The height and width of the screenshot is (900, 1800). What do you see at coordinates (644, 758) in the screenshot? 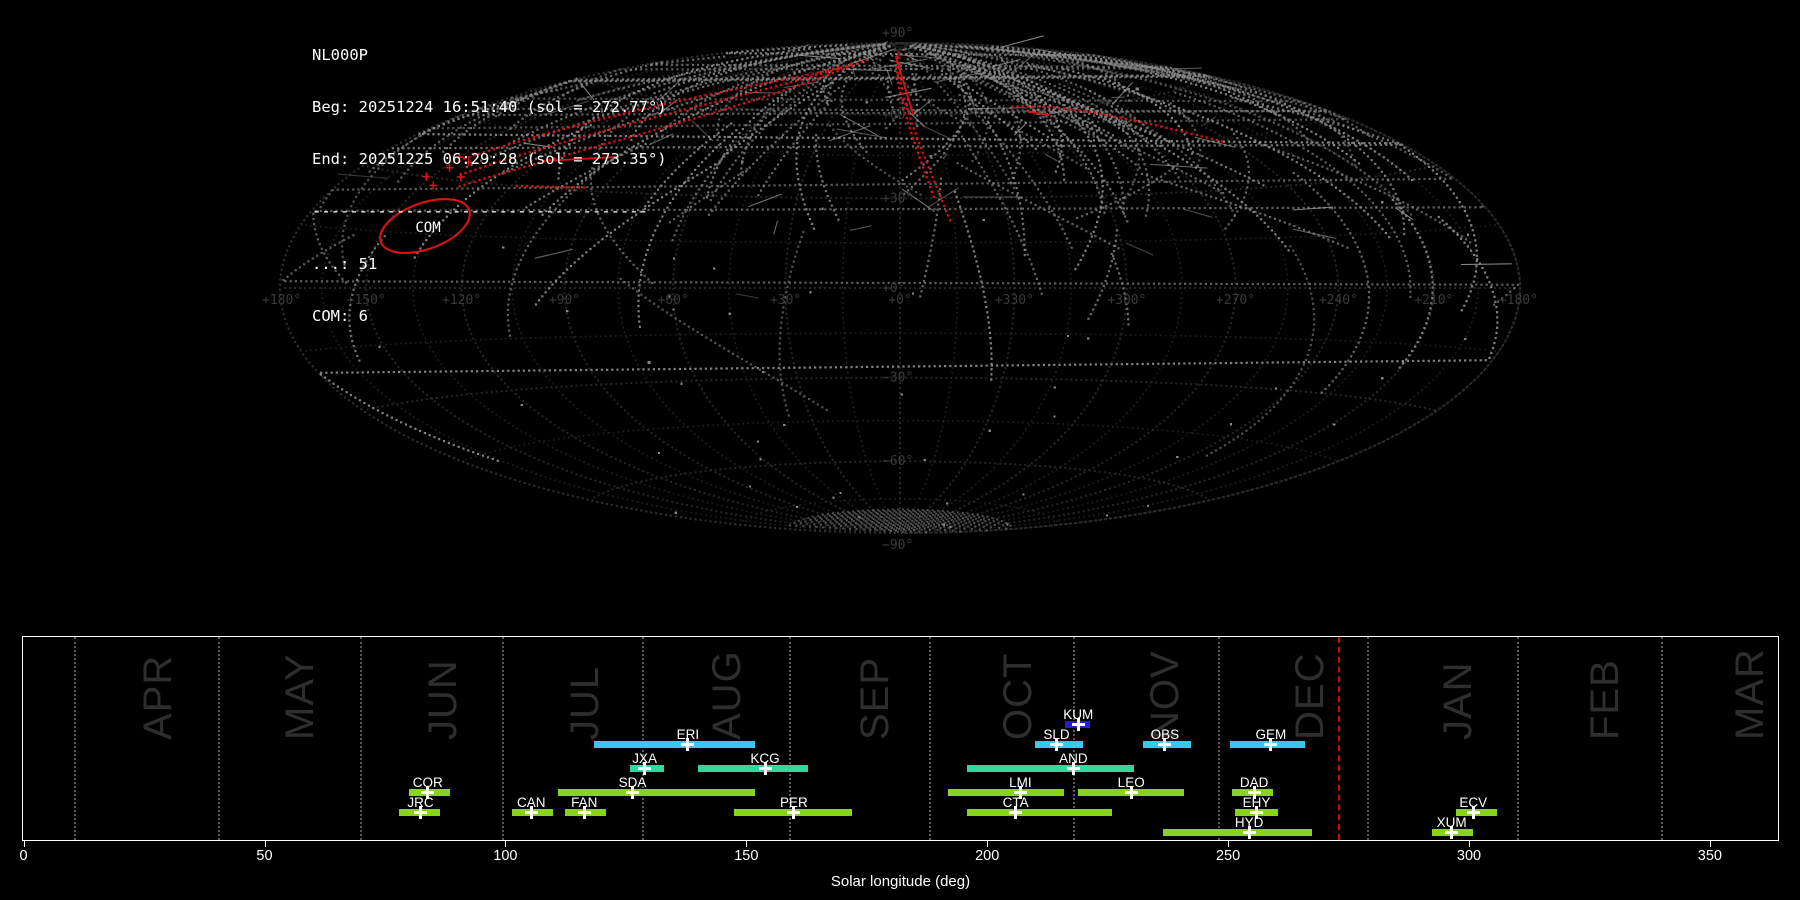
I see `shower-code-label: JXA` at bounding box center [644, 758].